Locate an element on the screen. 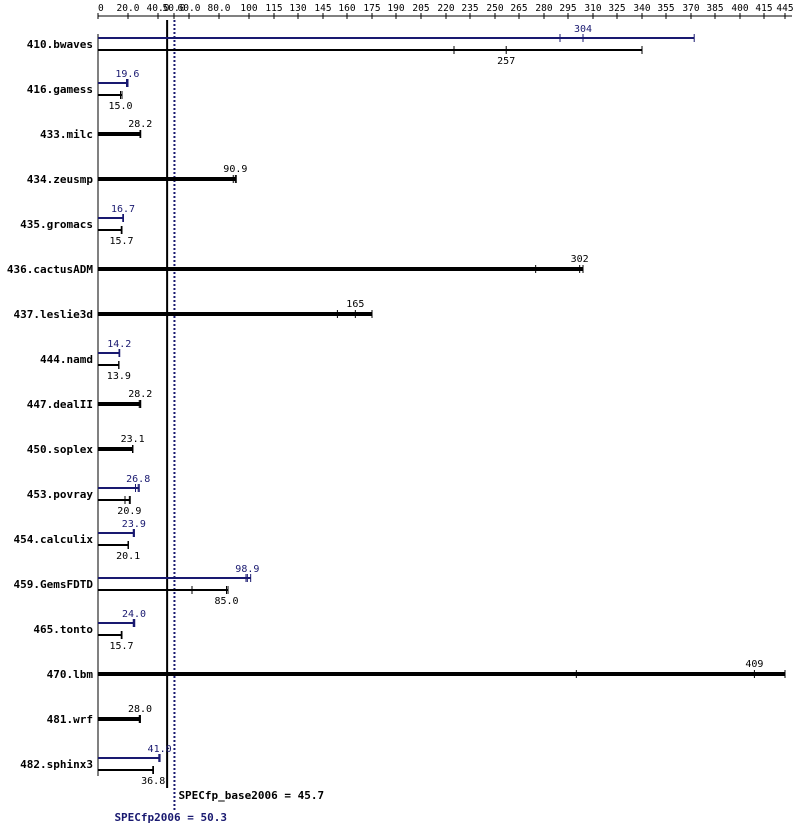 This screenshot has height=831, width=799. benchmark-label: 470.lbm is located at coordinates (70, 674).